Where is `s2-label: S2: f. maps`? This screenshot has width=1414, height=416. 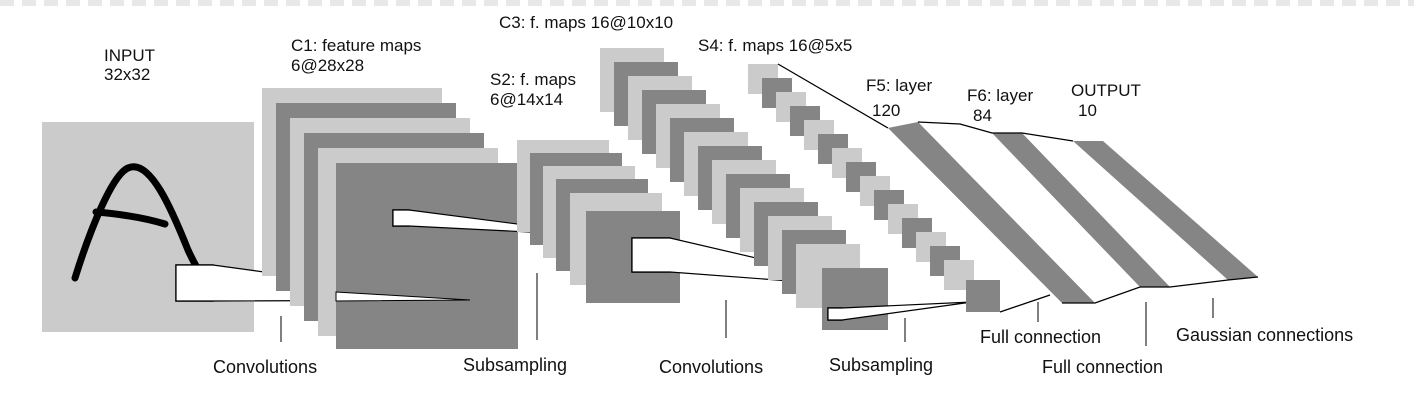 s2-label: S2: f. maps is located at coordinates (533, 79).